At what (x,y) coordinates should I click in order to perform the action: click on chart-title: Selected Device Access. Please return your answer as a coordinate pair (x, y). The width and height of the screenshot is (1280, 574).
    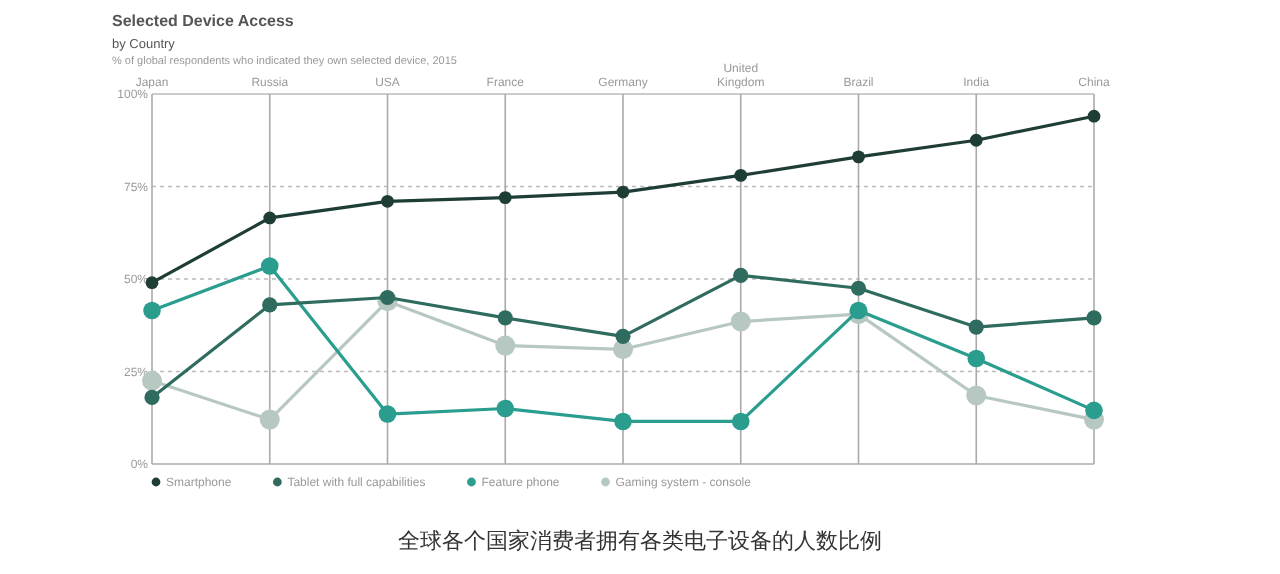
    Looking at the image, I should click on (203, 21).